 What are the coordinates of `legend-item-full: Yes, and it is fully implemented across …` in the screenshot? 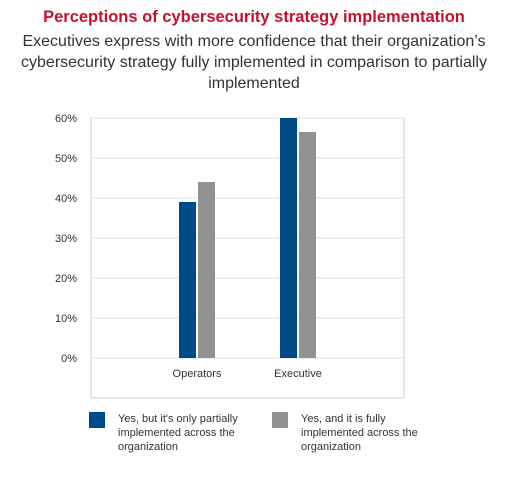 It's located at (361, 433).